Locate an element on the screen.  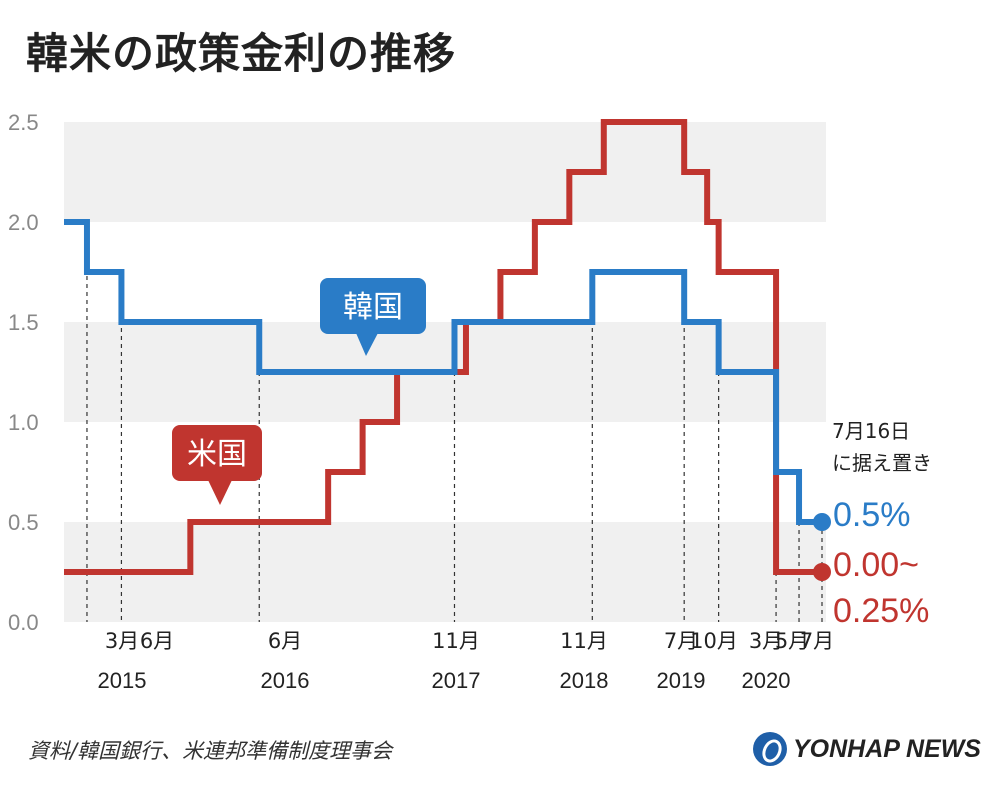
y-tick-label: 0.5 is located at coordinates (23, 522).